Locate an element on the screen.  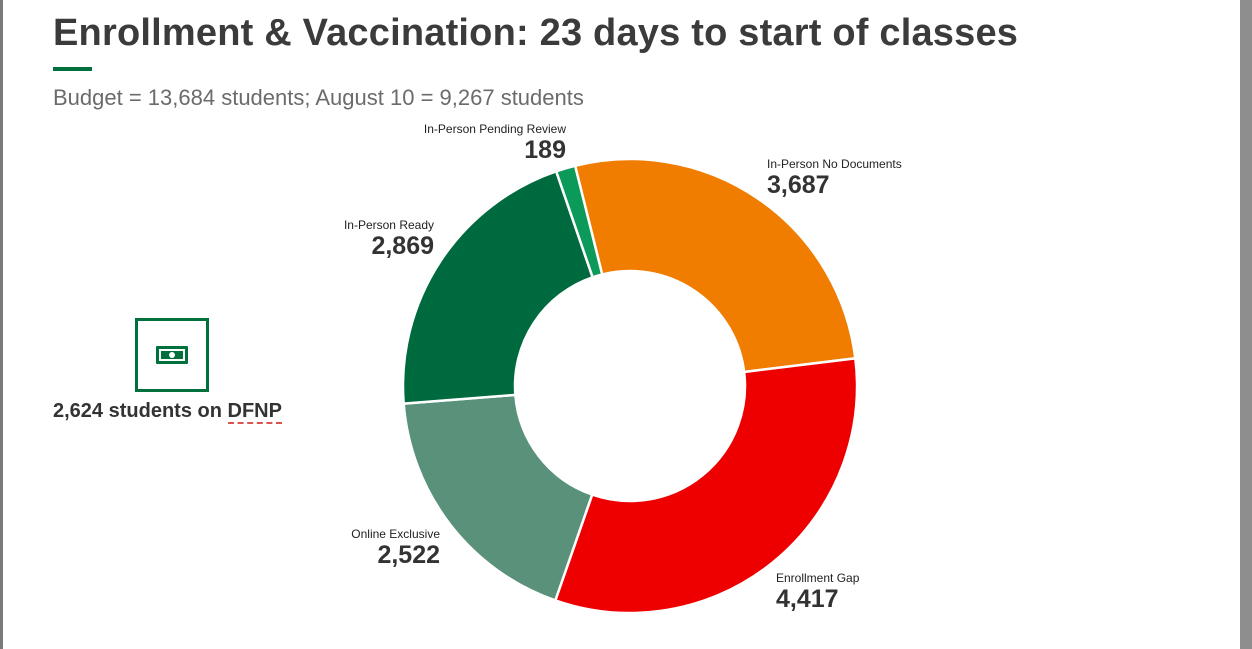
value-online-exclusive: 2,522 is located at coordinates (408, 555).